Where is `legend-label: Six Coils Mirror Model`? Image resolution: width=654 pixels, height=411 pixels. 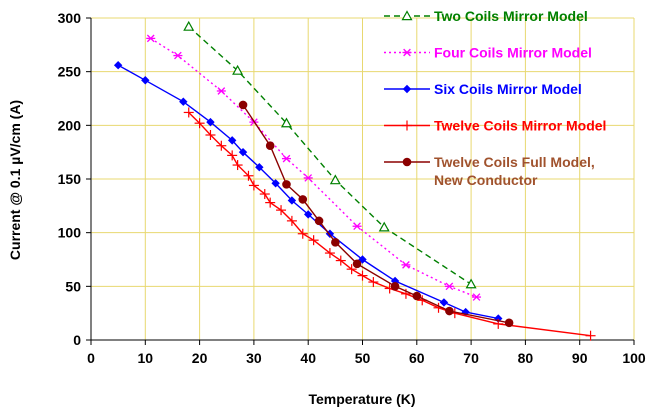
legend-label: Six Coils Mirror Model is located at coordinates (508, 89).